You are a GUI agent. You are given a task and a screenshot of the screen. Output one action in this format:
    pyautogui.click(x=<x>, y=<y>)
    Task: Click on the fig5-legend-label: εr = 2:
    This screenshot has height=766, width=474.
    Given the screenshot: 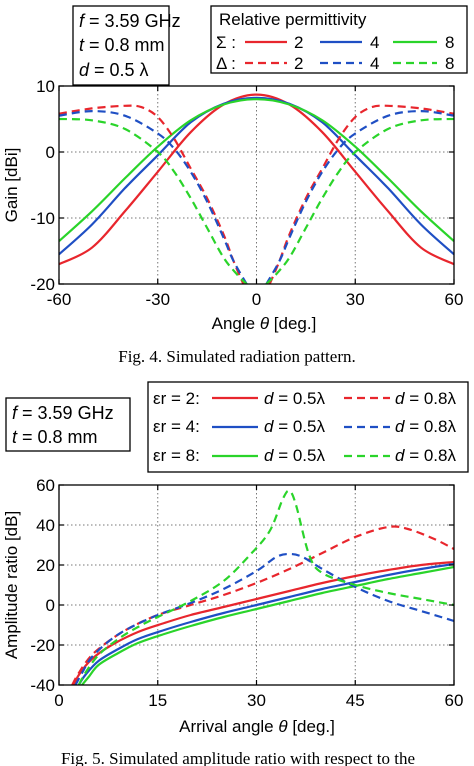 What is the action you would take?
    pyautogui.click(x=176, y=398)
    